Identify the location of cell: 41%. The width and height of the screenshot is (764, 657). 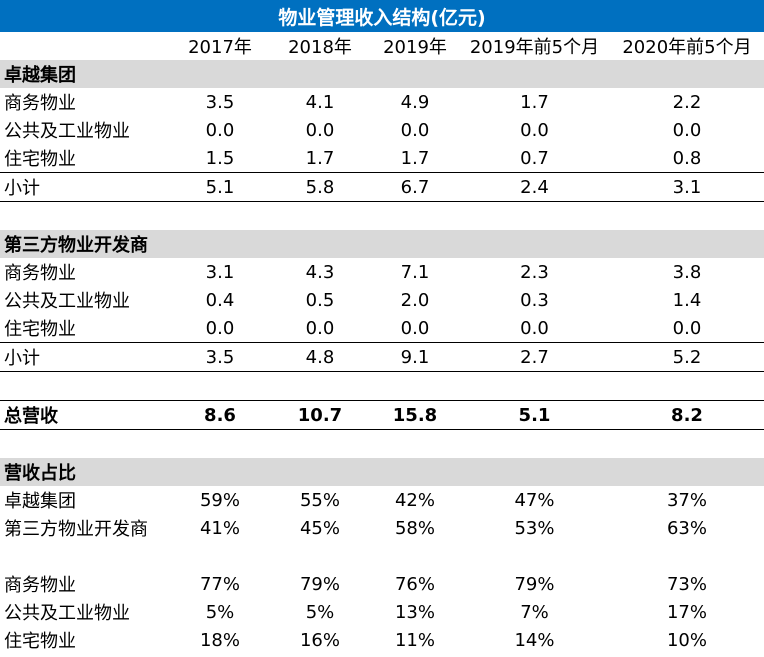
(219, 528).